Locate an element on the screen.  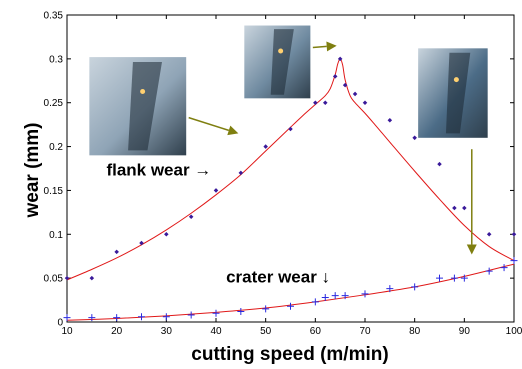
x-tick-label: 40 is located at coordinates (216, 331).